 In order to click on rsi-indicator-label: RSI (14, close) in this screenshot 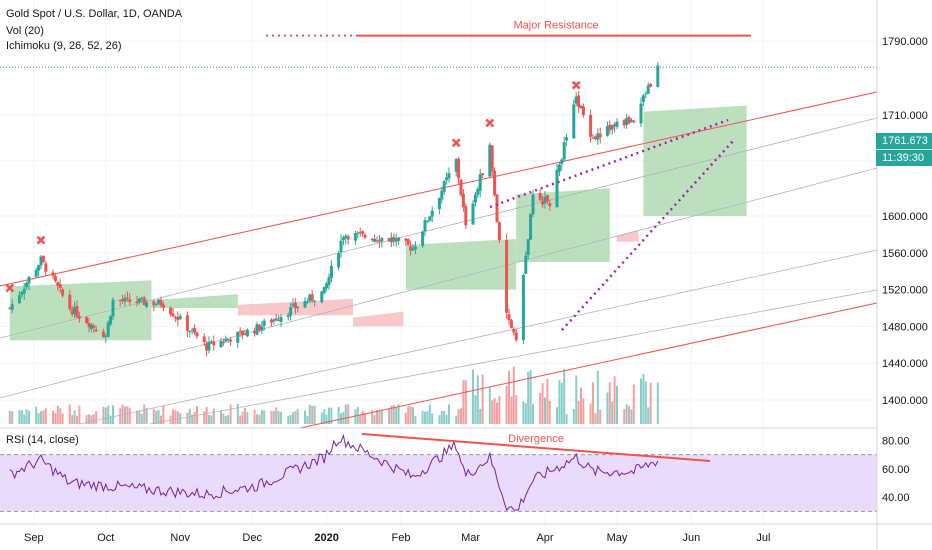, I will do `click(42, 440)`.